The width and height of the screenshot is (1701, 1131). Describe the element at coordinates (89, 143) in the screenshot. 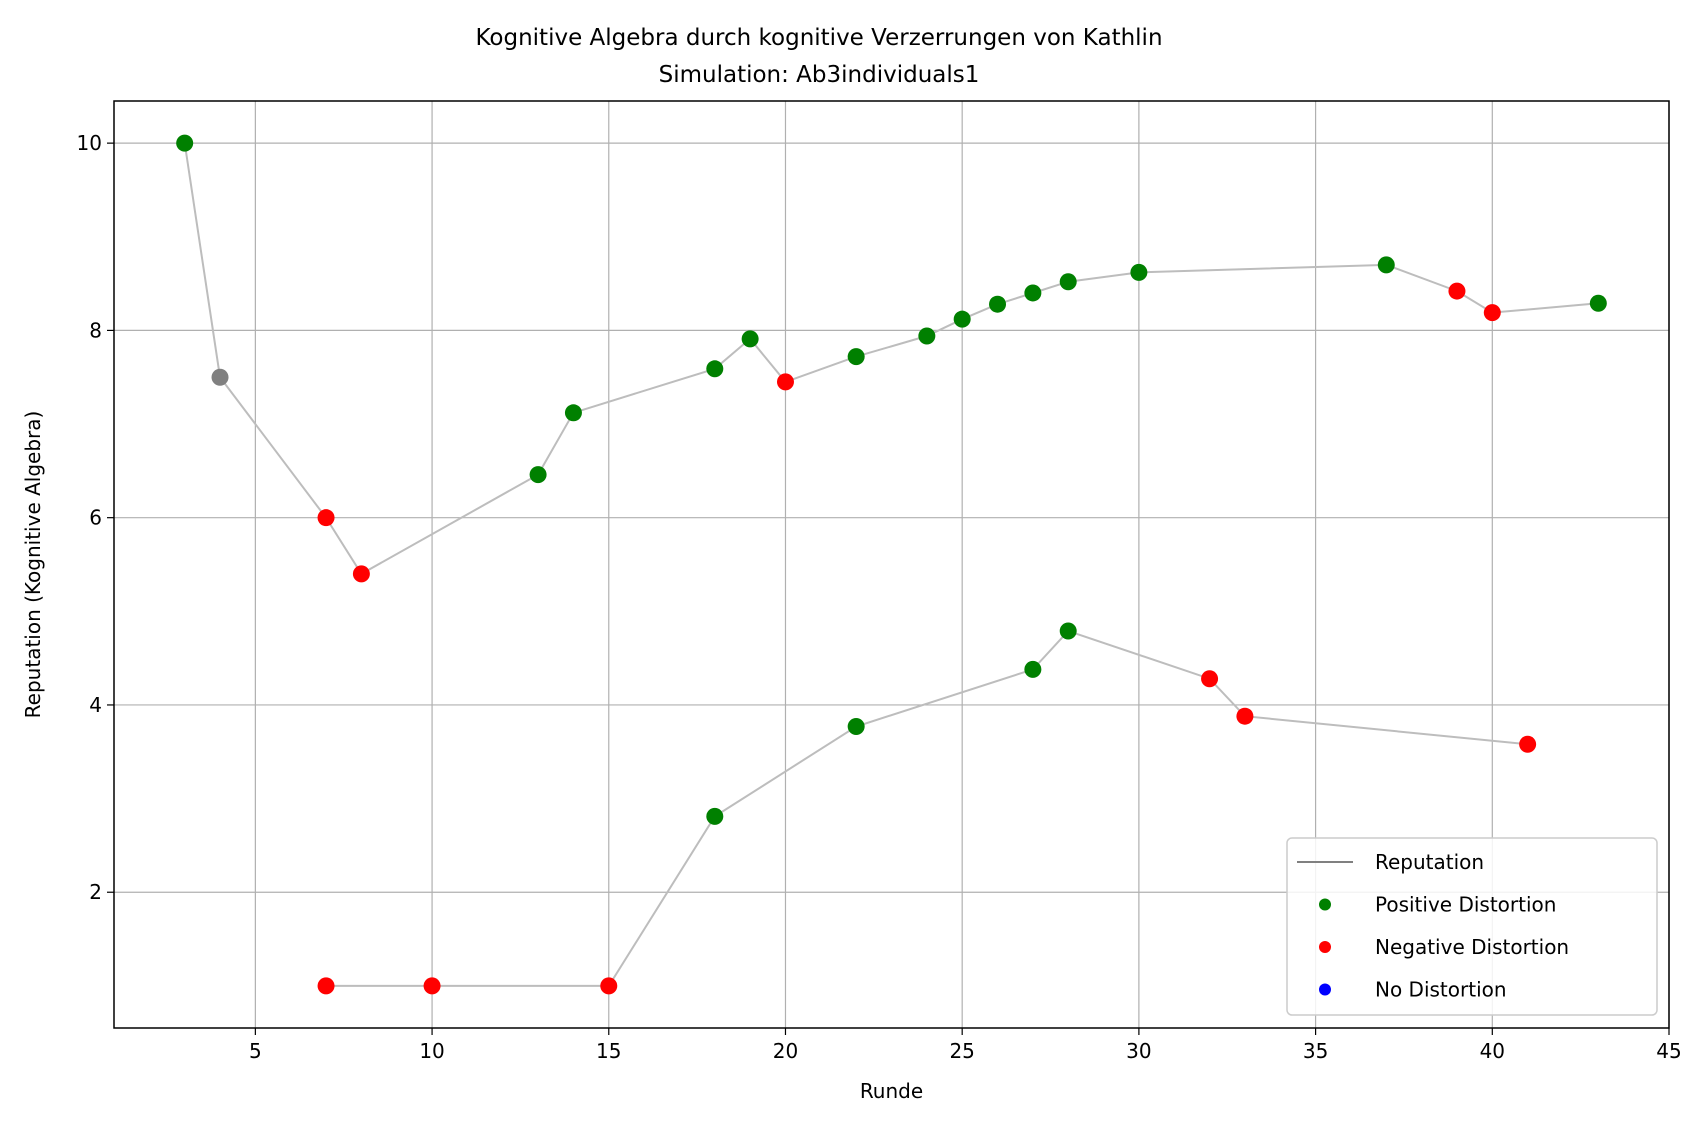

I see `y-tick-label: 10` at that location.